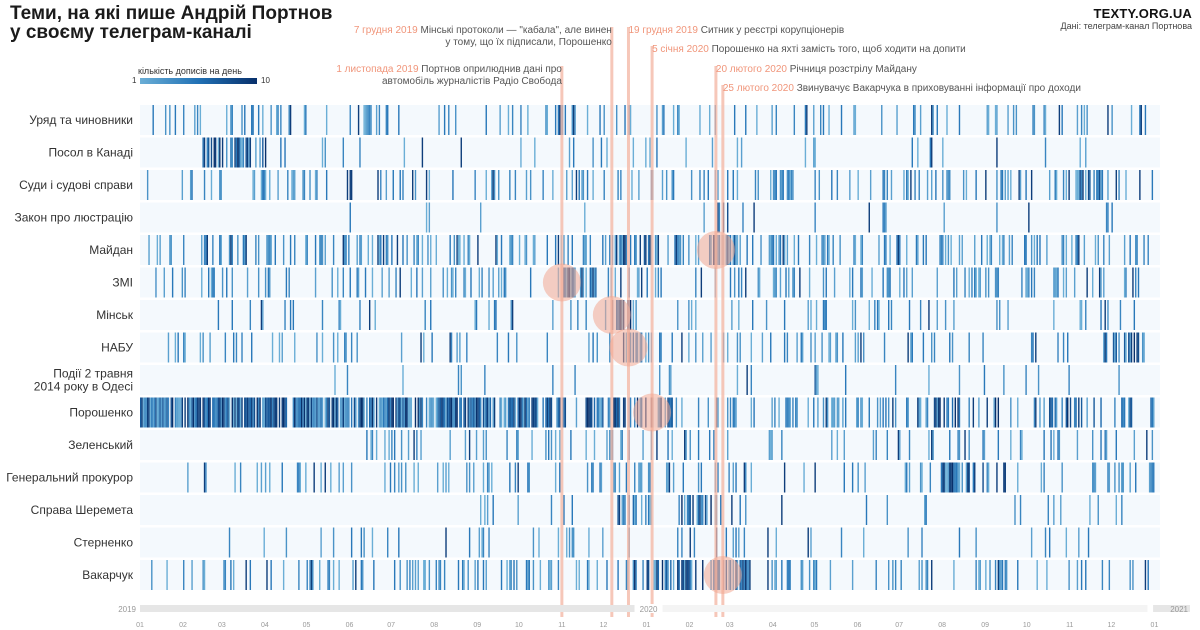 Image resolution: width=1200 pixels, height=630 pixels. What do you see at coordinates (597, 380) in the screenshot?
I see `heatmap-row: Події 2 травня 2014 року в Одесі` at bounding box center [597, 380].